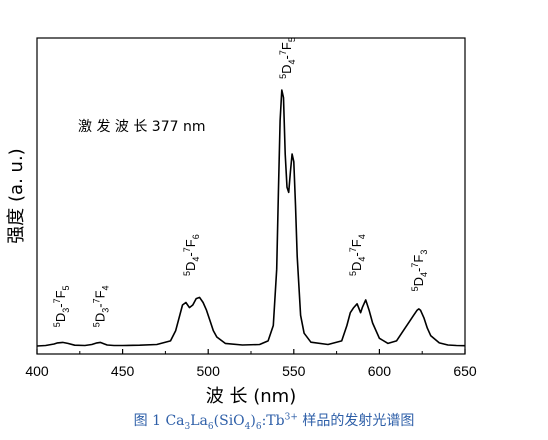 Image resolution: width=548 pixels, height=440 pixels. What do you see at coordinates (291, 417) in the screenshot?
I see `caption-tb-superscript: 3+` at bounding box center [291, 417].